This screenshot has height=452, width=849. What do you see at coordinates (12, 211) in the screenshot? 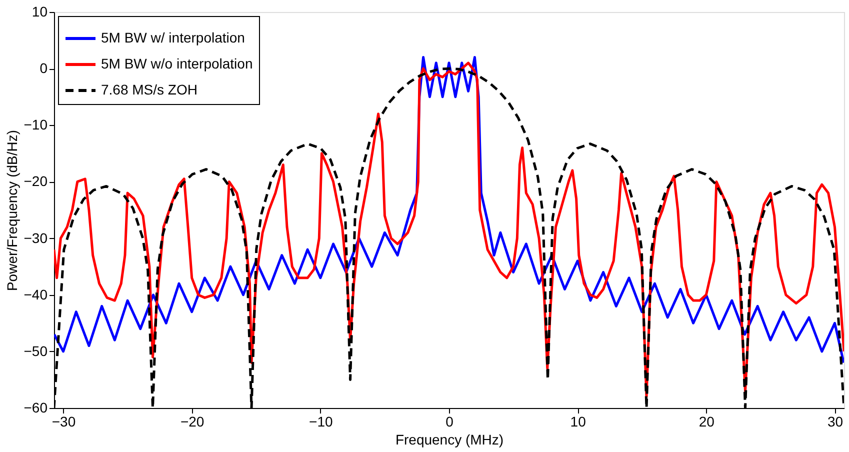
I see `y-axis-title: Power/Frequency (dB/Hz)` at bounding box center [12, 211].